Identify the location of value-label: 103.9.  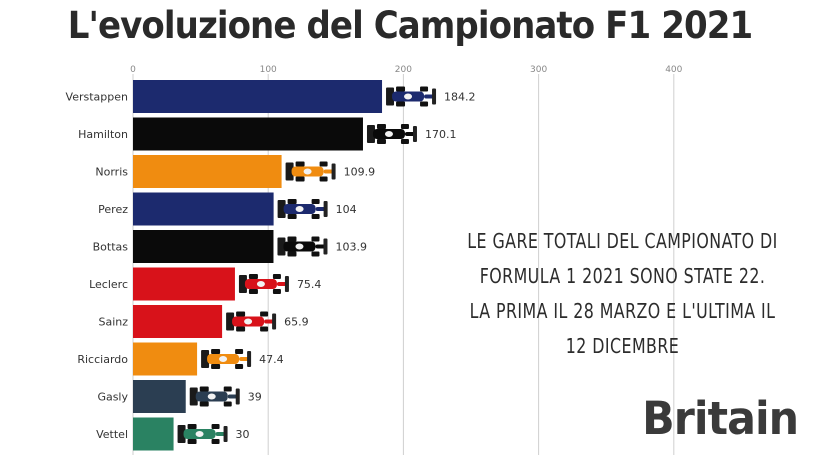
(351, 247).